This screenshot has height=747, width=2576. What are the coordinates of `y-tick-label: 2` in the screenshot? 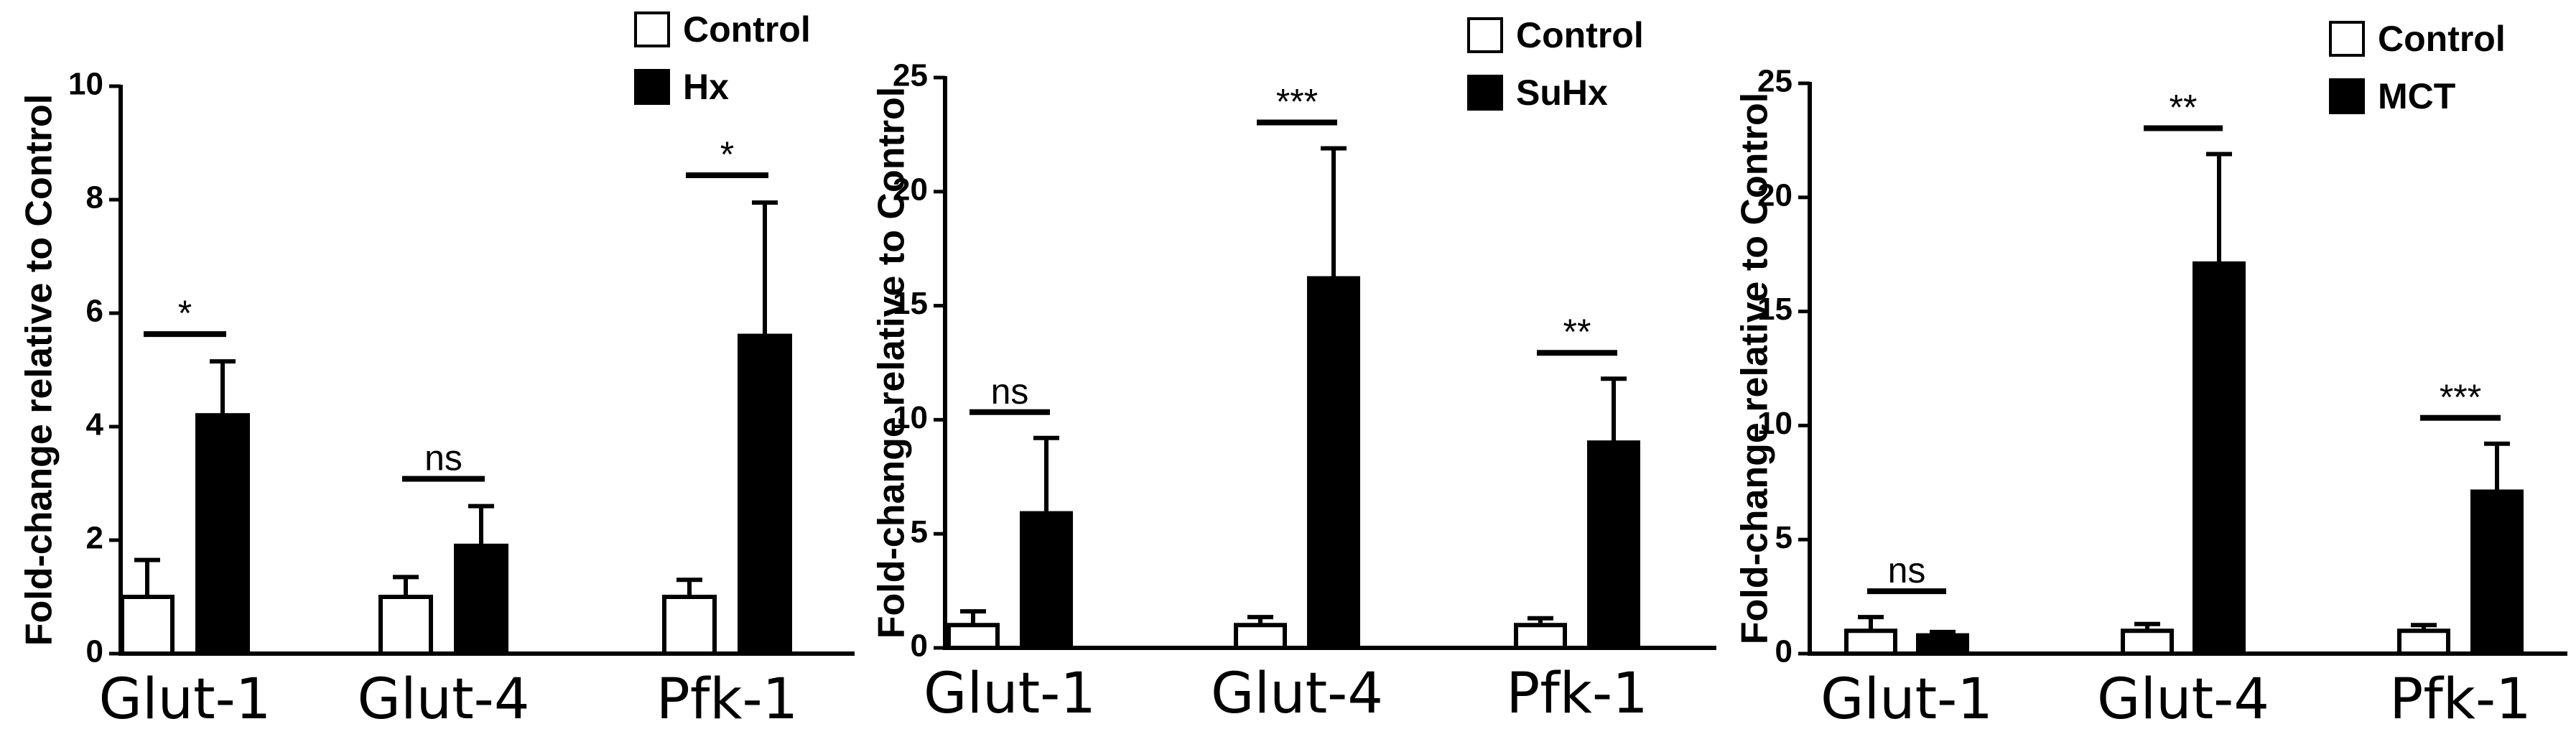 It's located at (94, 538).